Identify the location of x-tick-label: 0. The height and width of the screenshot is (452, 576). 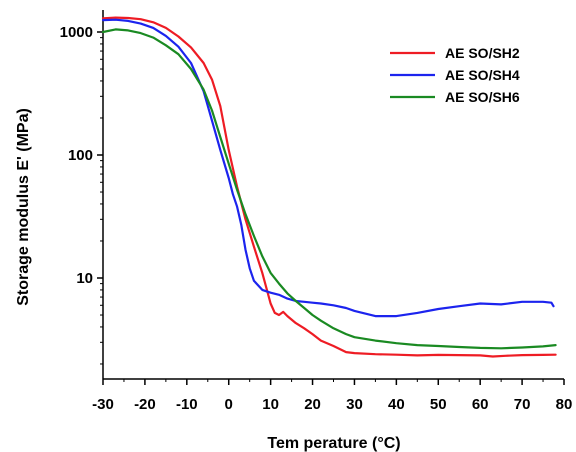
(229, 404).